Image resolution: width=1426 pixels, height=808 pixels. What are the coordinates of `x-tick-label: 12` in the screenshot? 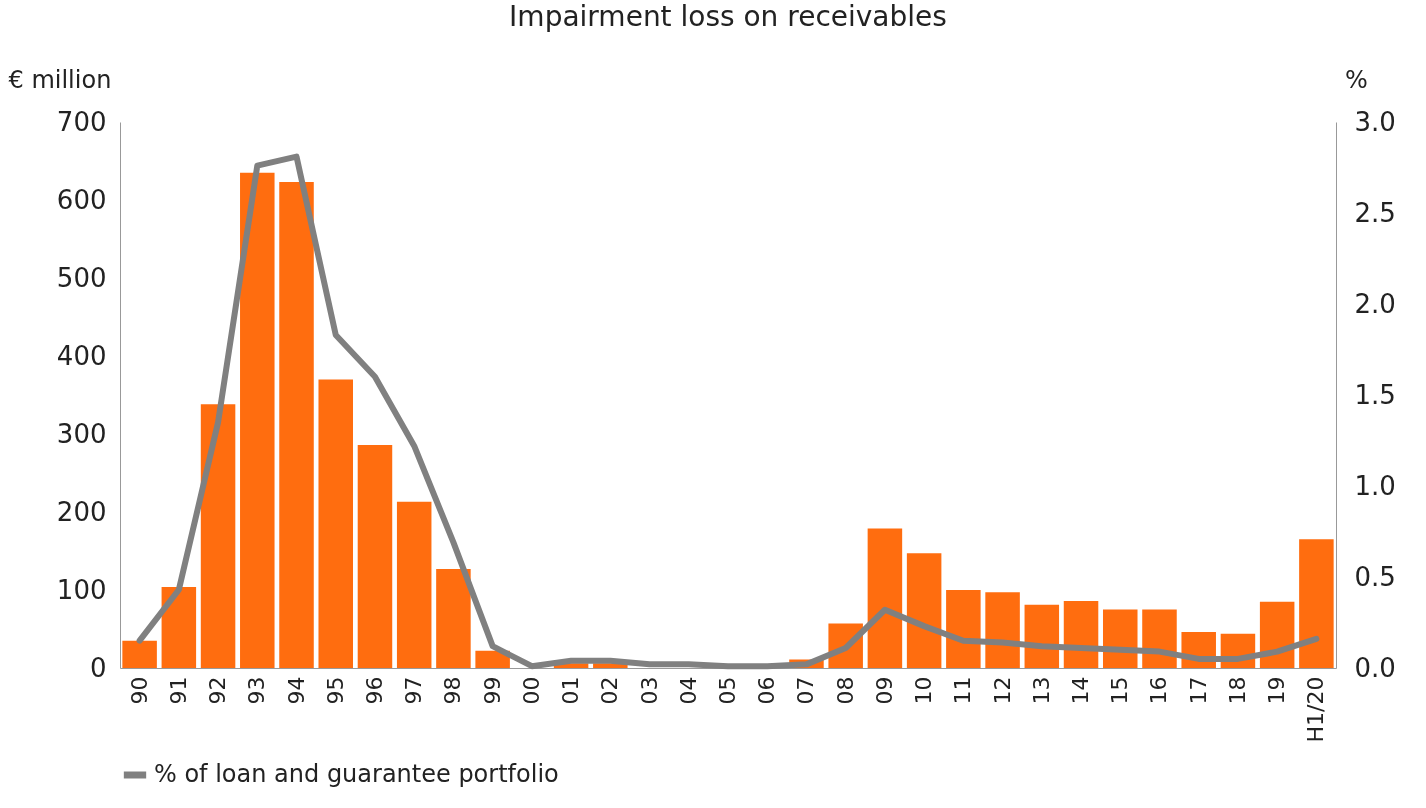 It's located at (1002, 690).